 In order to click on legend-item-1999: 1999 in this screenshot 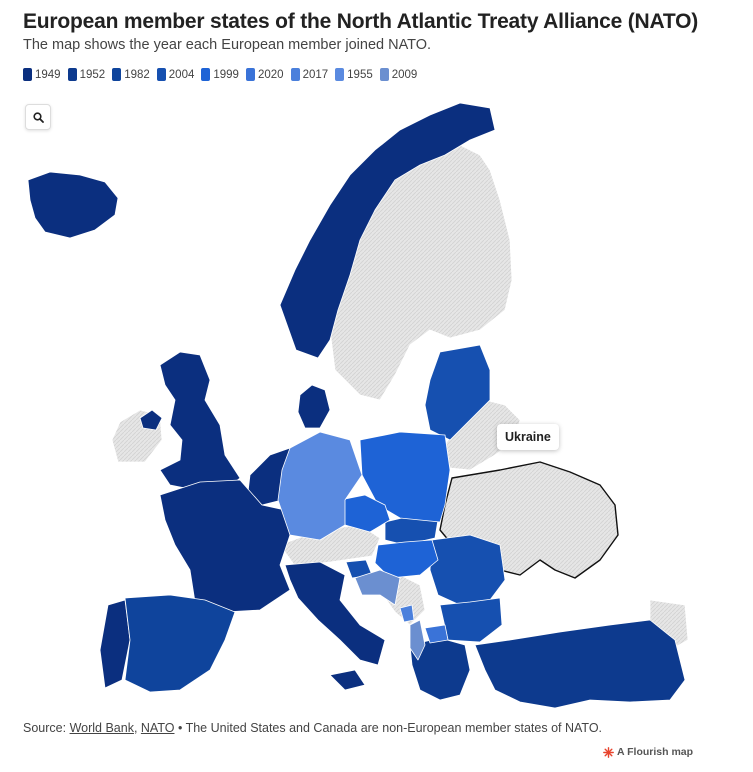, I will do `click(220, 74)`.